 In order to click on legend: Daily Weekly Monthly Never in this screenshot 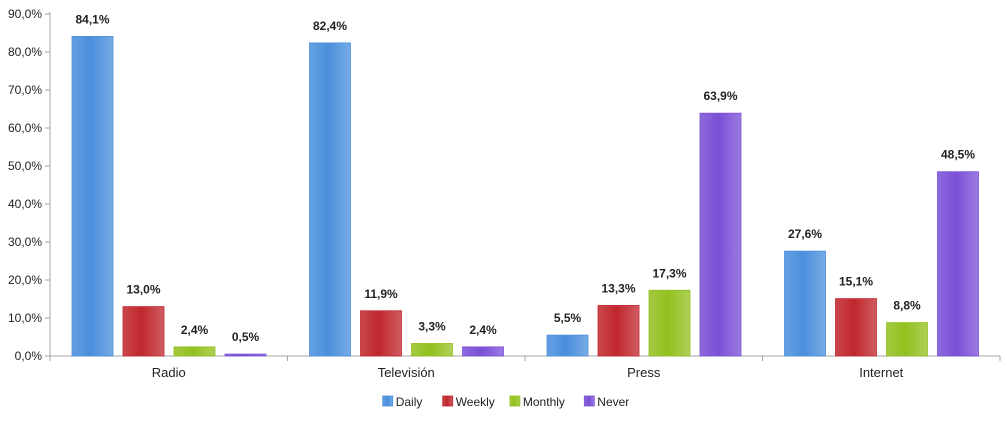, I will do `click(505, 402)`.